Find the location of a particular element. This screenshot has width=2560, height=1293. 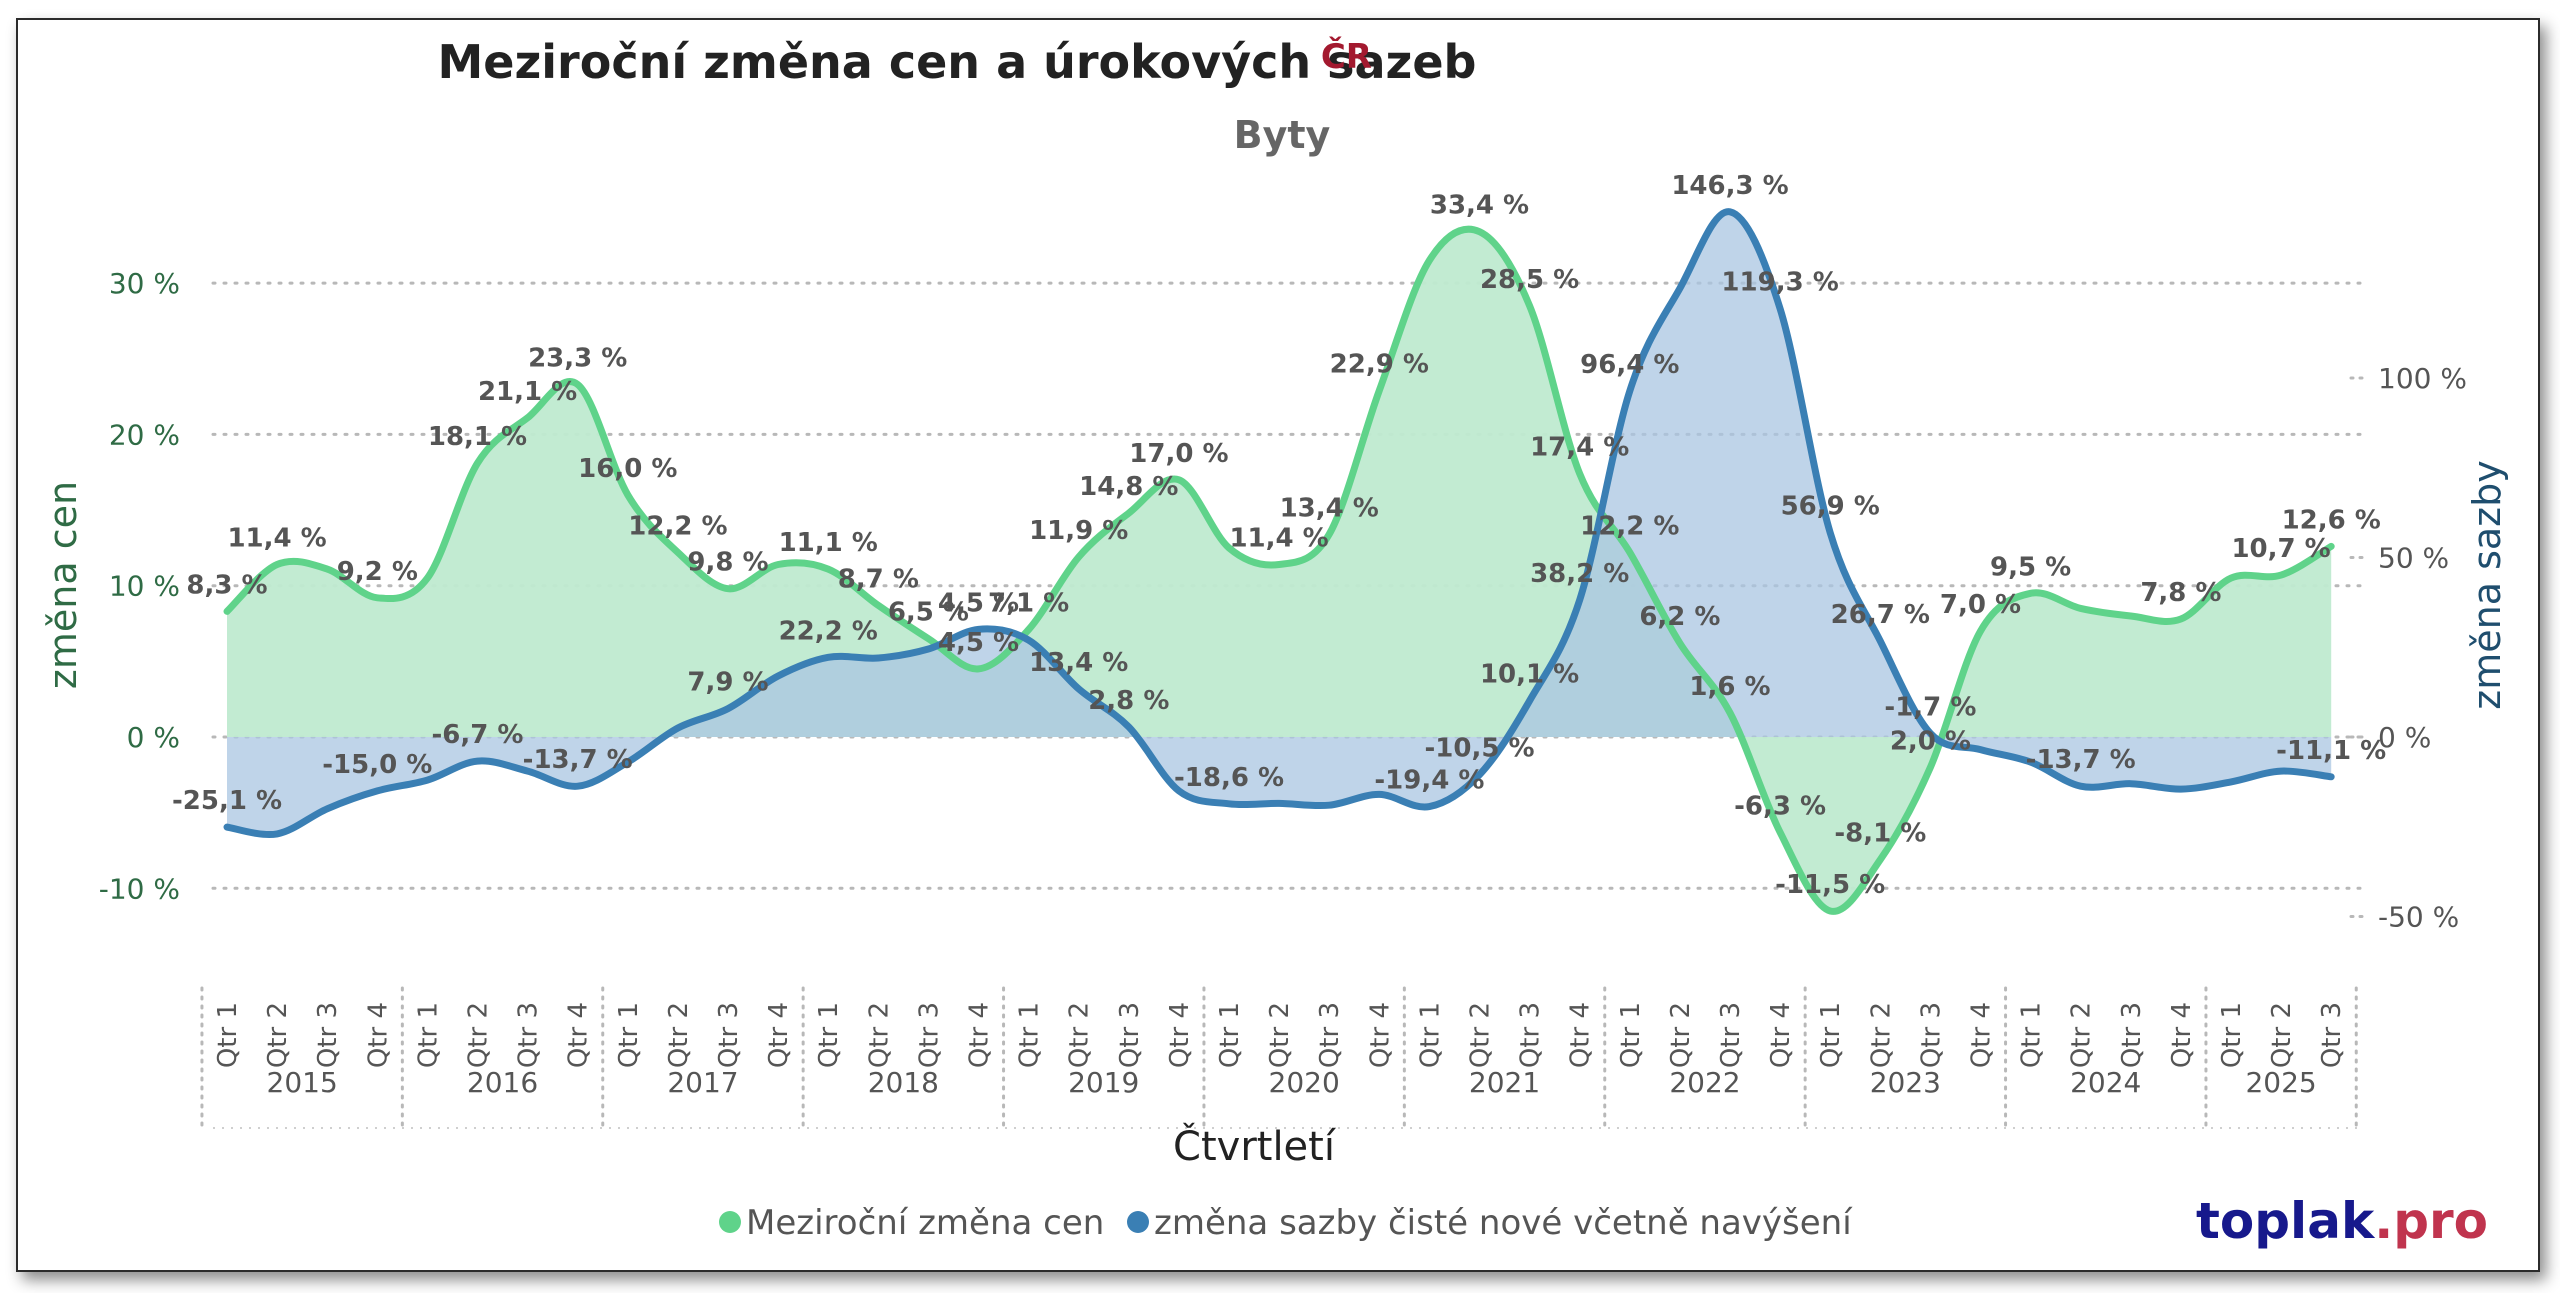

chart-subtitle: Byty is located at coordinates (1282, 135).